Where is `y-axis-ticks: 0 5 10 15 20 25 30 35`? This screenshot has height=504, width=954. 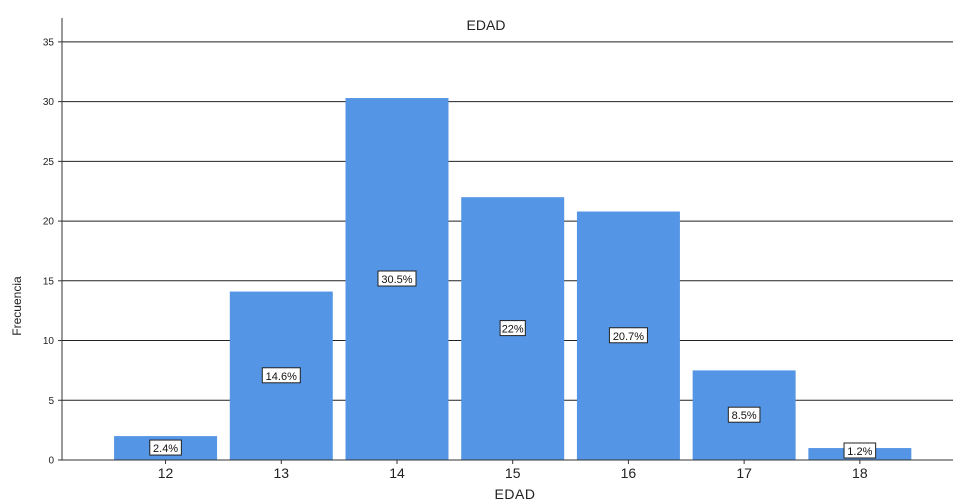 y-axis-ticks: 0 5 10 15 20 25 30 35 is located at coordinates (52, 252).